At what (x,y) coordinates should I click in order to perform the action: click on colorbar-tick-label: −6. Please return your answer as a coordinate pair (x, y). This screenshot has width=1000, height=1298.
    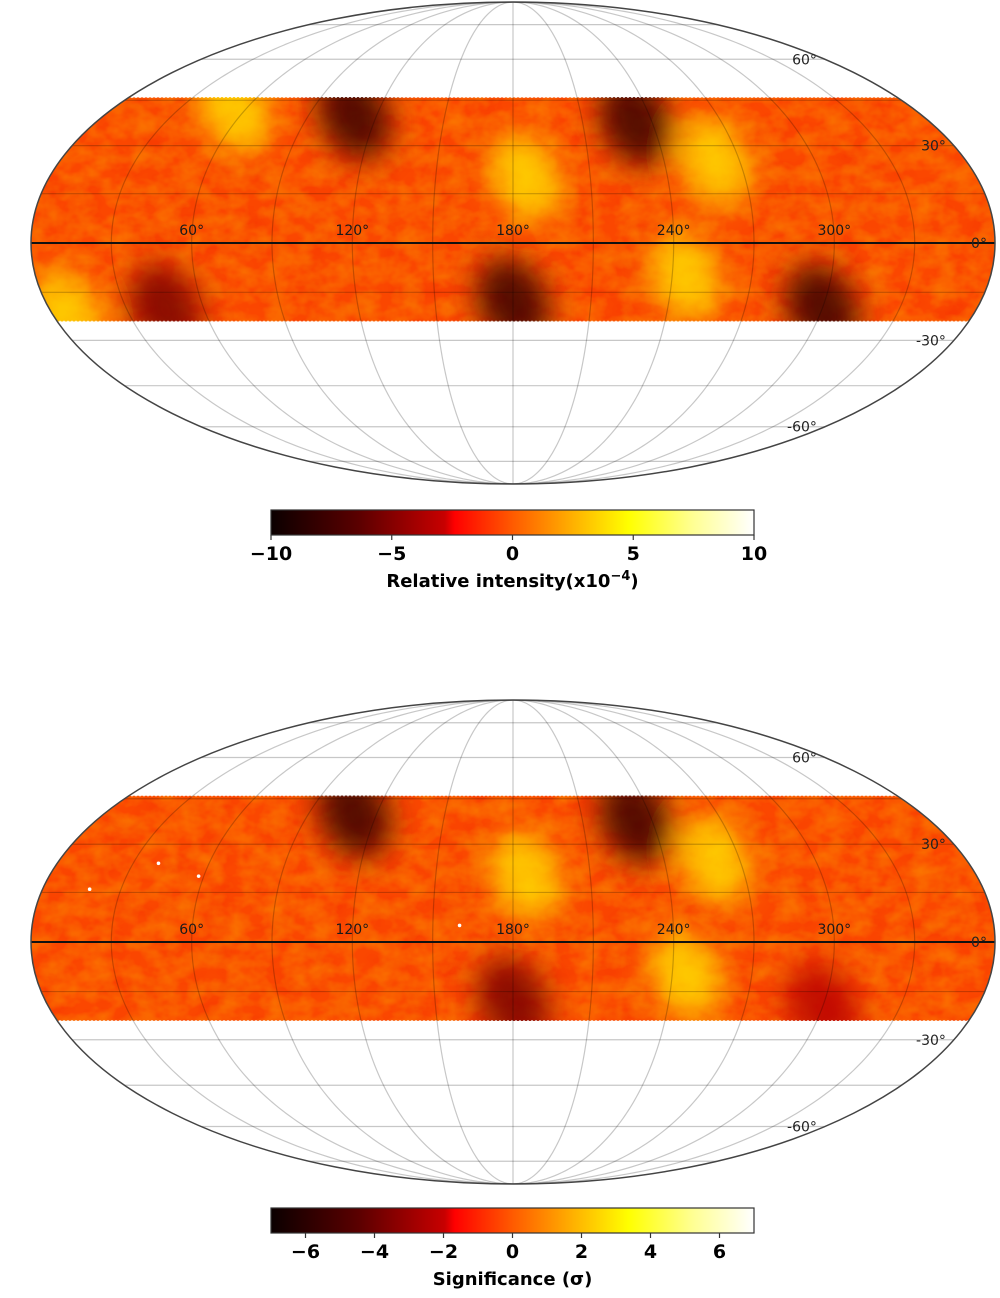
    Looking at the image, I should click on (305, 1252).